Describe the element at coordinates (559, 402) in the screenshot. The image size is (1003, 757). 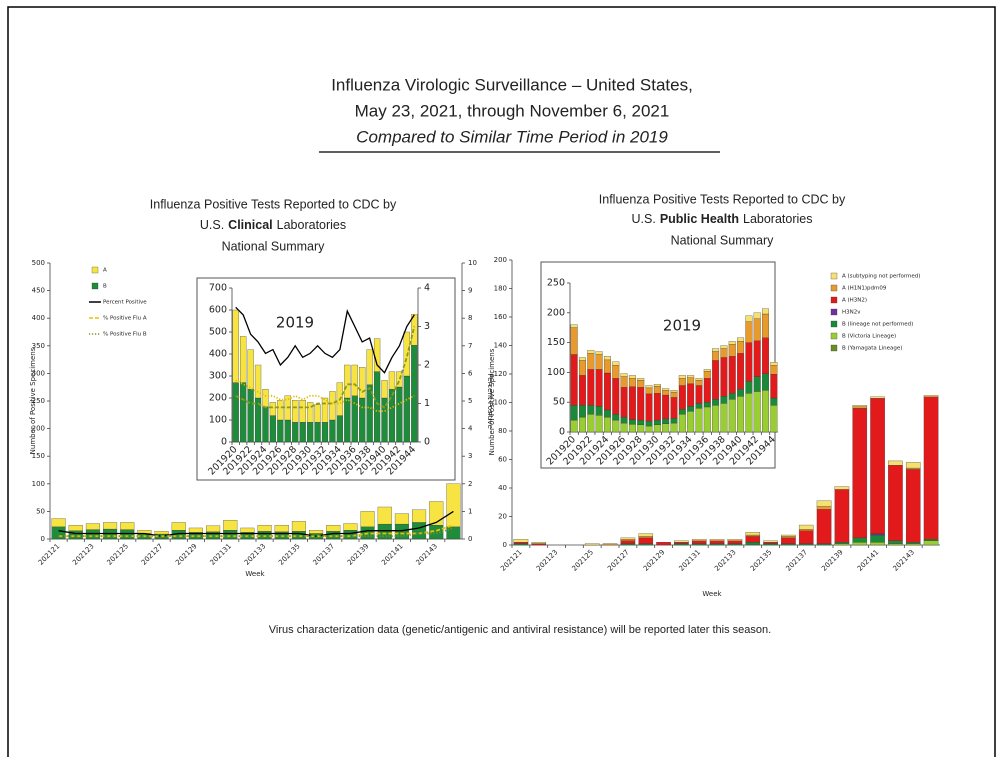
I see `y-tick-label: 50` at that location.